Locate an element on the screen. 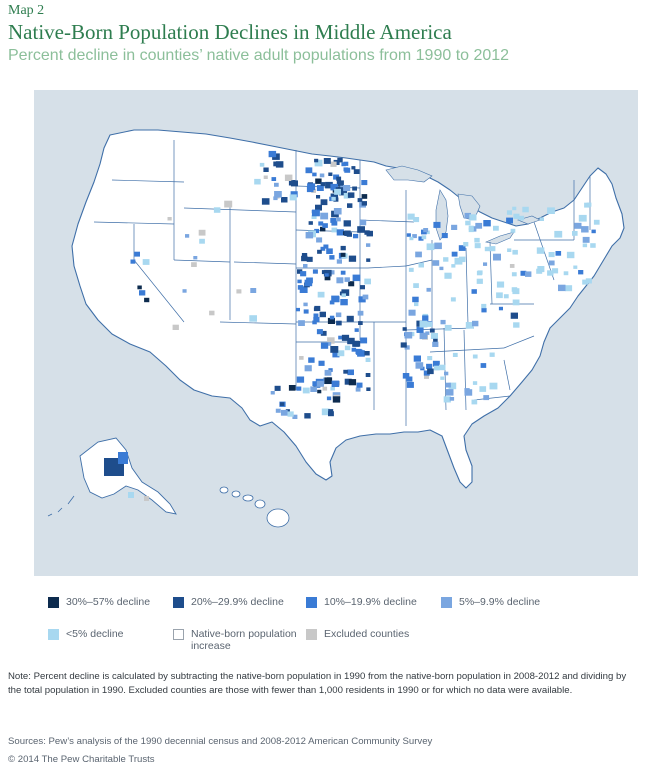 This screenshot has height=771, width=650. legend-label-20-29: 20%–29.9% decline is located at coordinates (237, 602).